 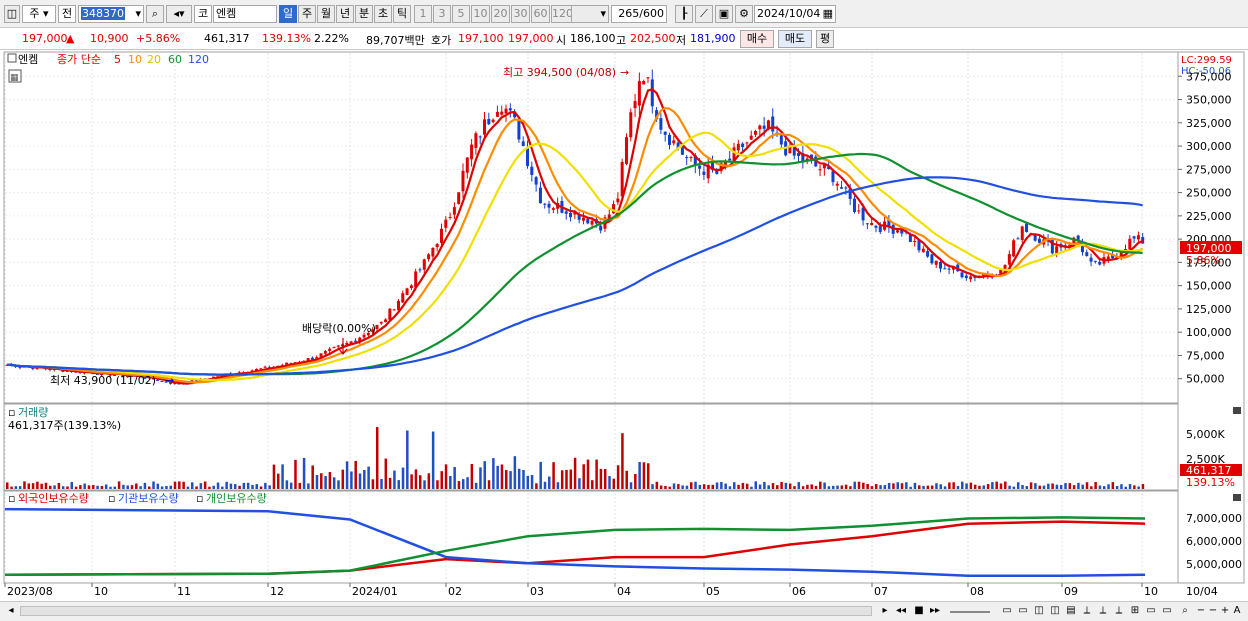 I want to click on speaker-icon: ◂▾, so click(x=179, y=14).